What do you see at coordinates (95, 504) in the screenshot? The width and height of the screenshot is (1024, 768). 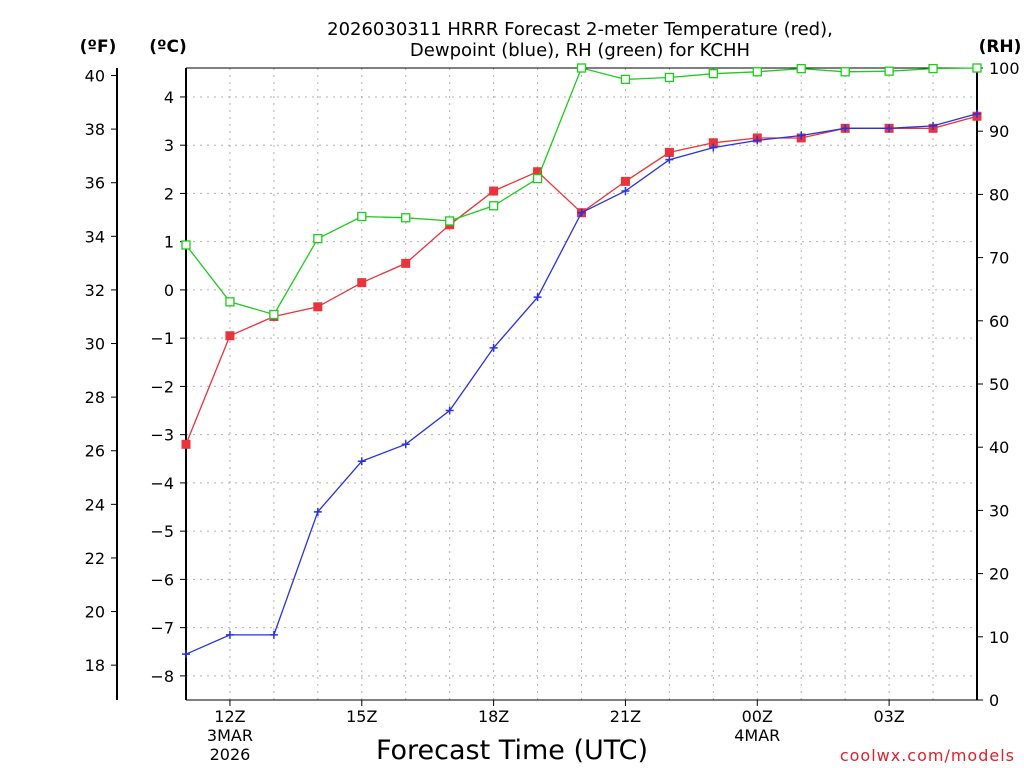 I see `fahrenheit-tick-label: 24` at bounding box center [95, 504].